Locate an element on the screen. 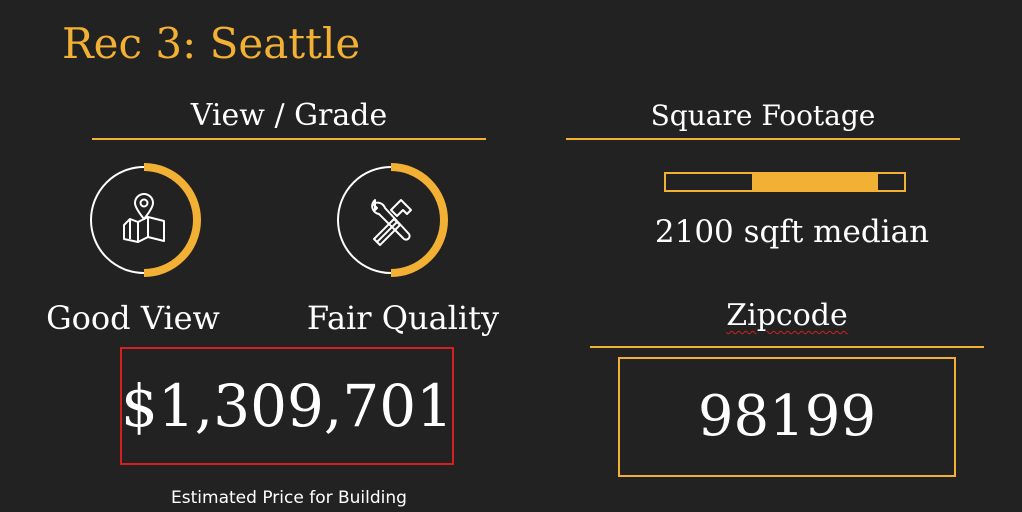 The width and height of the screenshot is (1022, 512). view-ring-graphic is located at coordinates (145, 220).